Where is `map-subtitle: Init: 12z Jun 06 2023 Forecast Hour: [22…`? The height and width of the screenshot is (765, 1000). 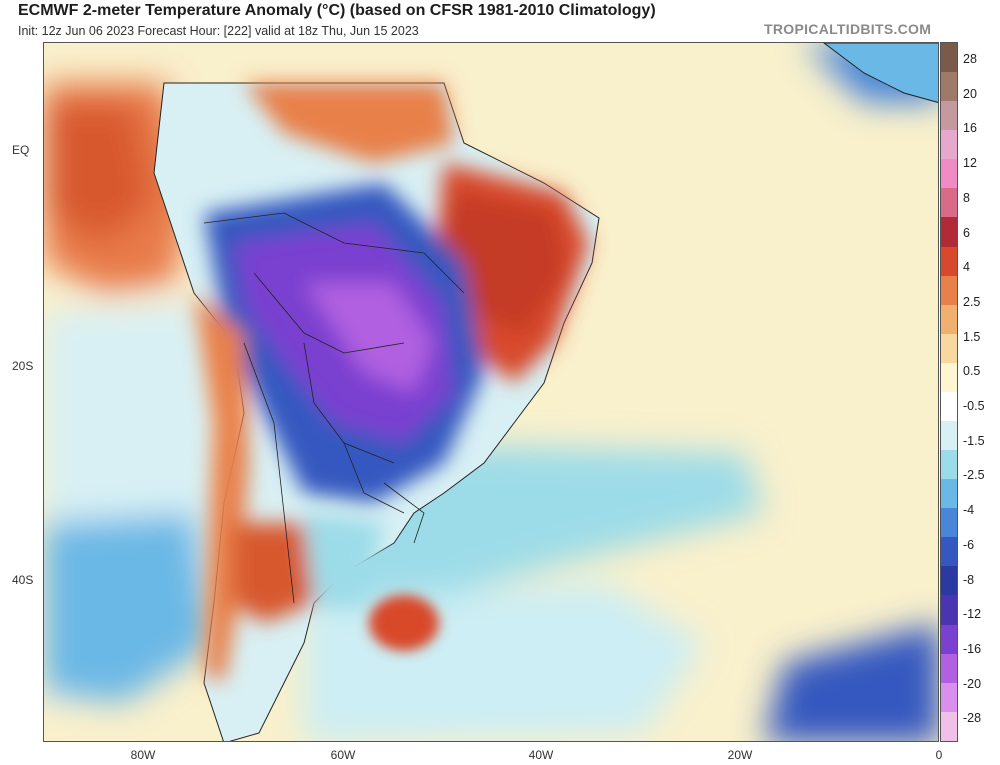 map-subtitle: Init: 12z Jun 06 2023 Forecast Hour: [22… is located at coordinates (218, 31).